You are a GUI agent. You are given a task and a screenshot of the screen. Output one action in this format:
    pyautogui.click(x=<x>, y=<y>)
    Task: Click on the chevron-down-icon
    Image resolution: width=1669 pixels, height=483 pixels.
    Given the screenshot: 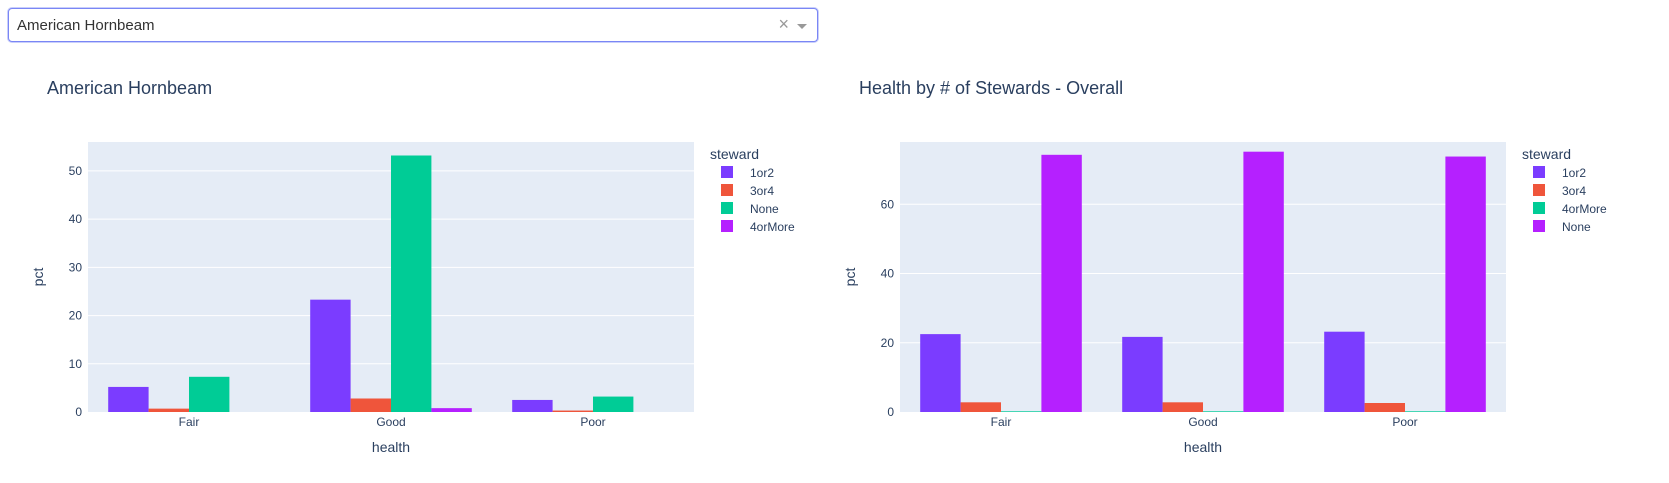 What is the action you would take?
    pyautogui.click(x=802, y=26)
    